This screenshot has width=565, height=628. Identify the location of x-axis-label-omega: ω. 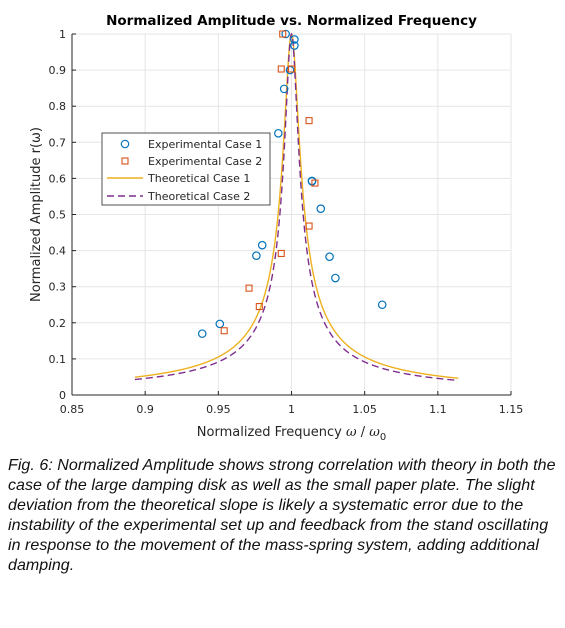
(351, 432).